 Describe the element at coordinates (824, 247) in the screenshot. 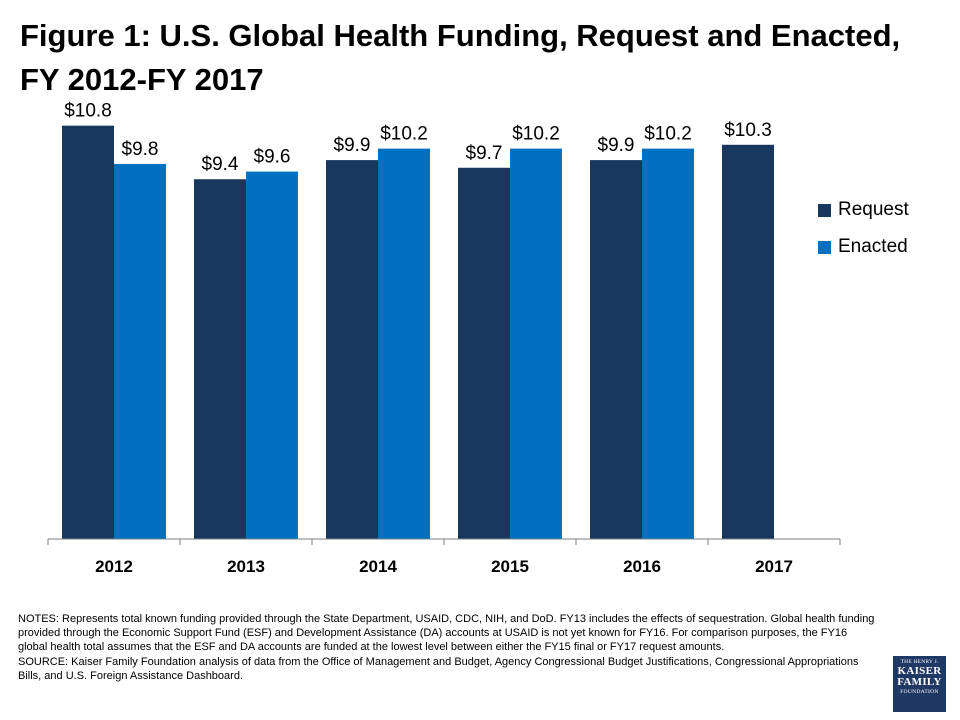

I see `legend-swatch-enacted` at that location.